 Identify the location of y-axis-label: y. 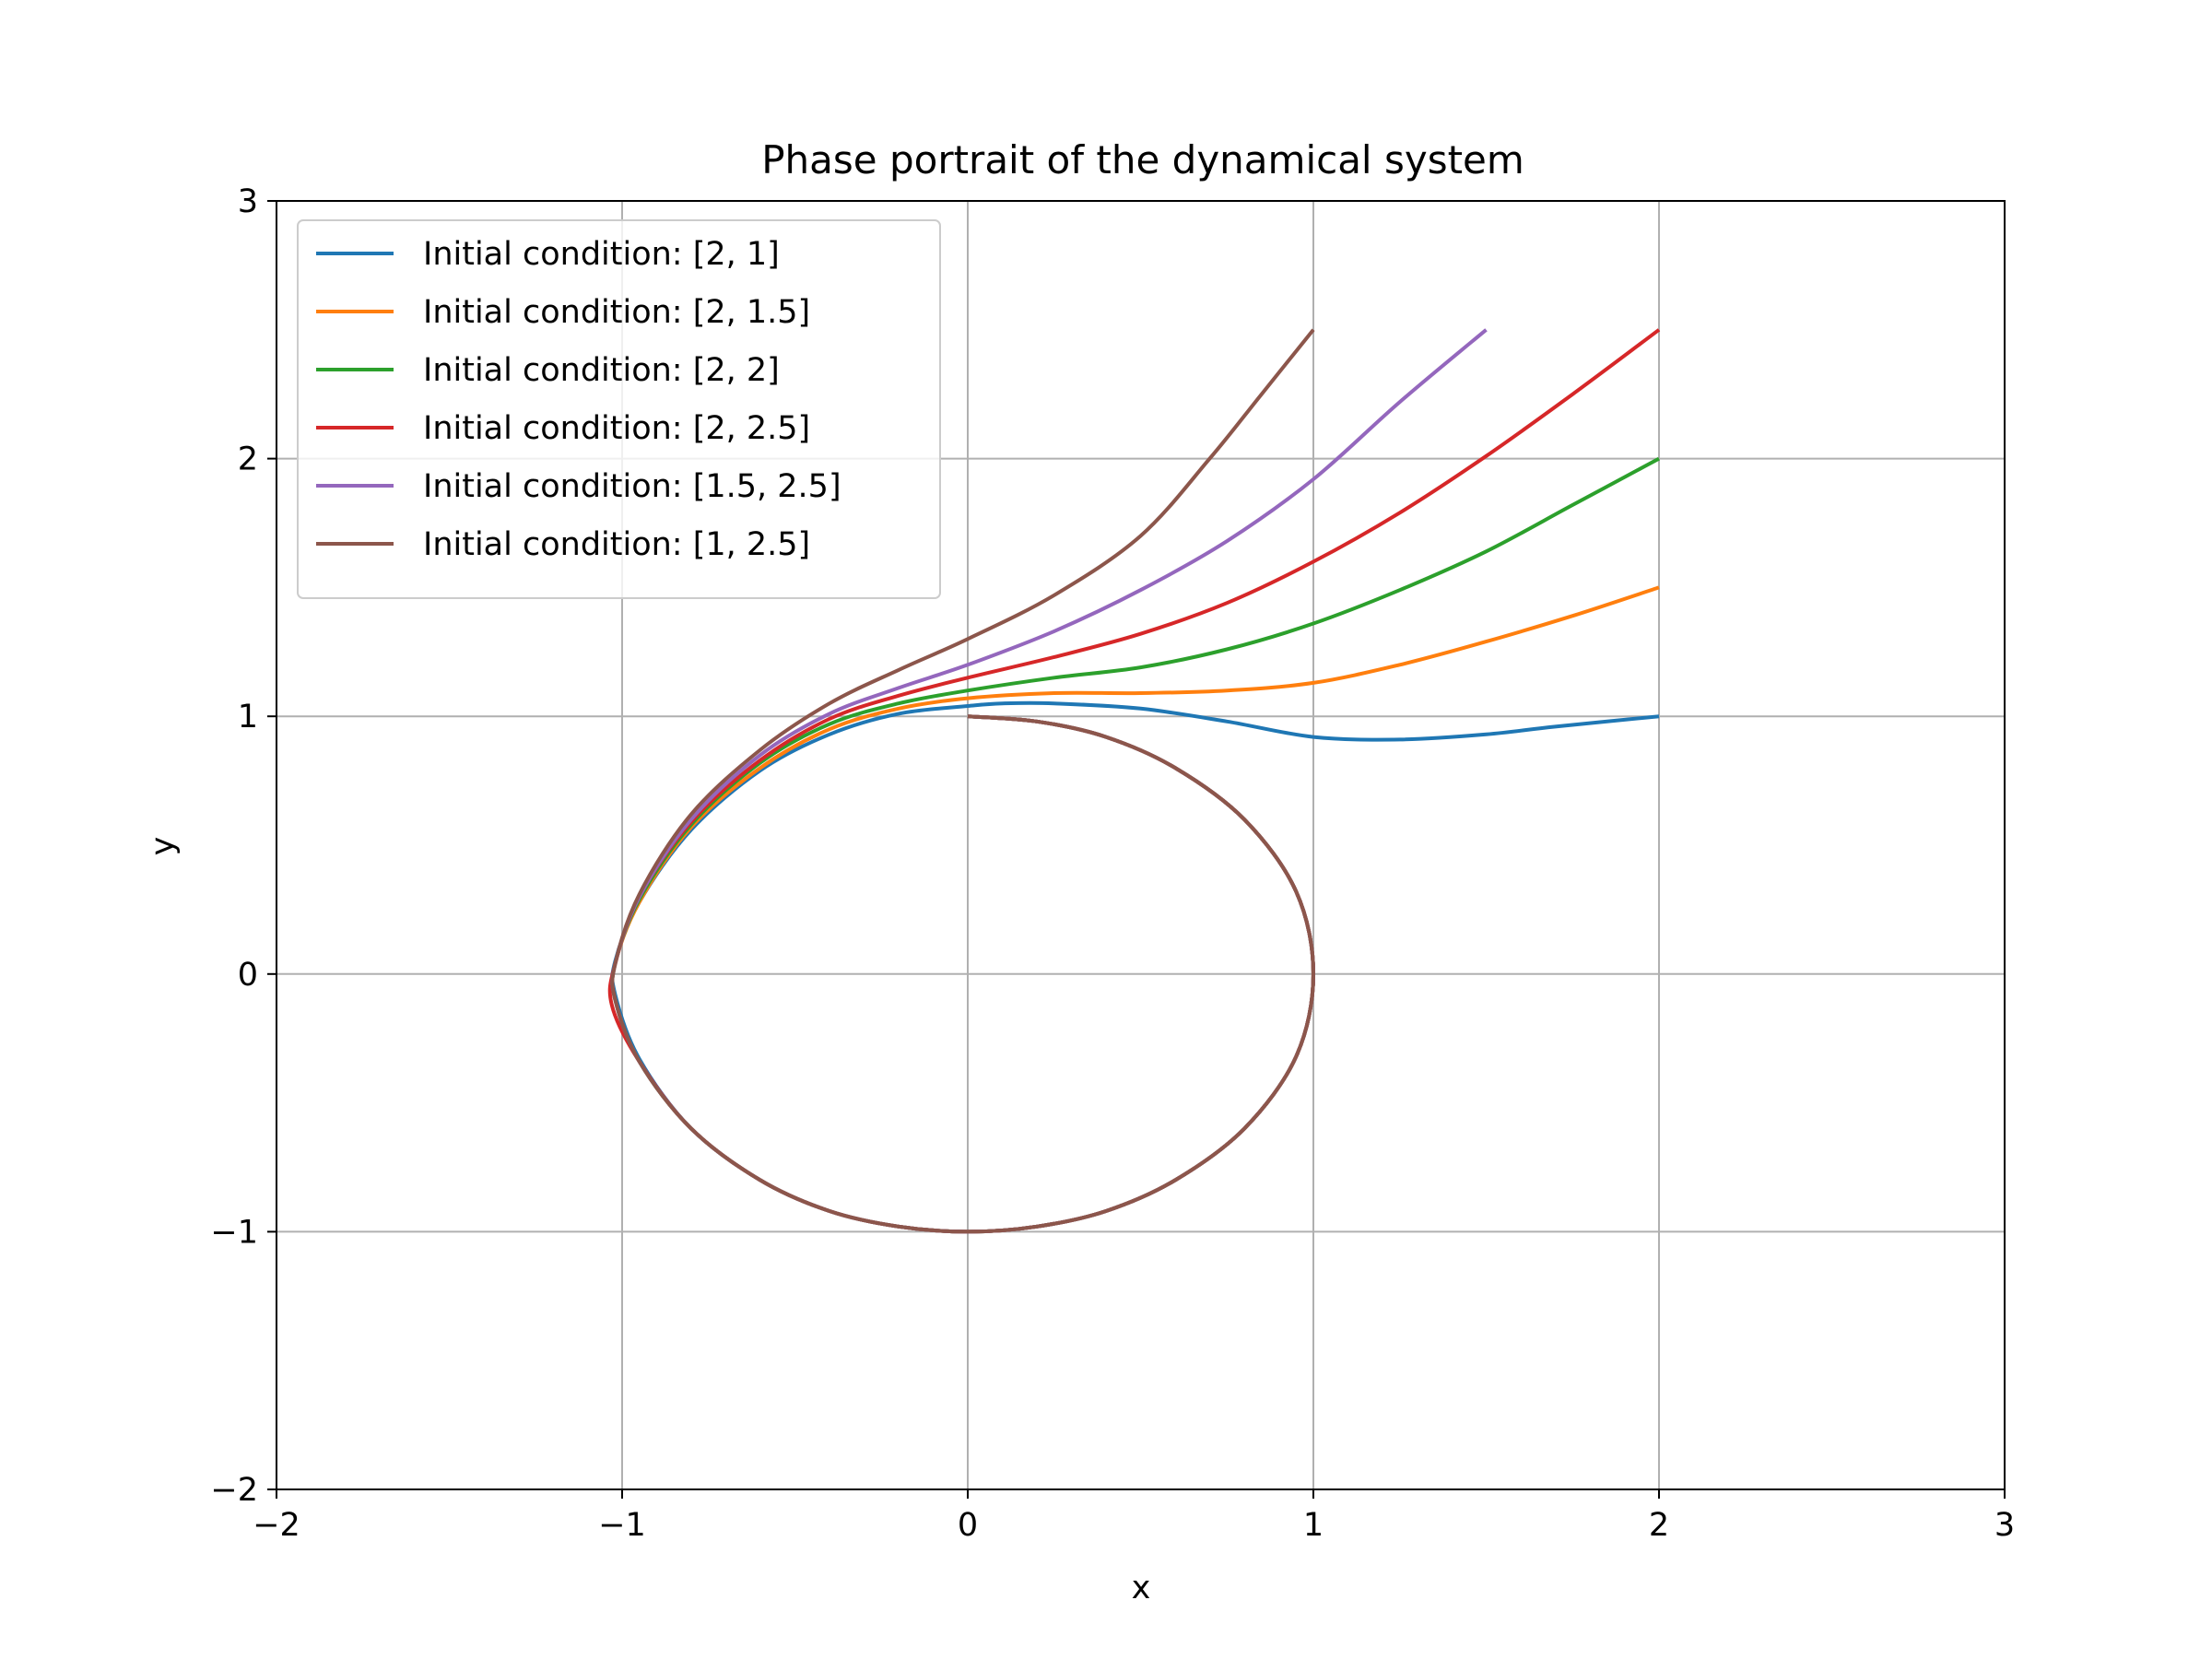
(163, 846).